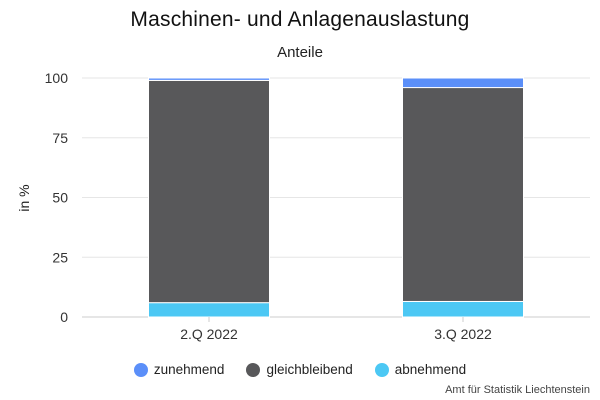  I want to click on chart-legend: zunehmend gleichbleibend abnehmend, so click(300, 369).